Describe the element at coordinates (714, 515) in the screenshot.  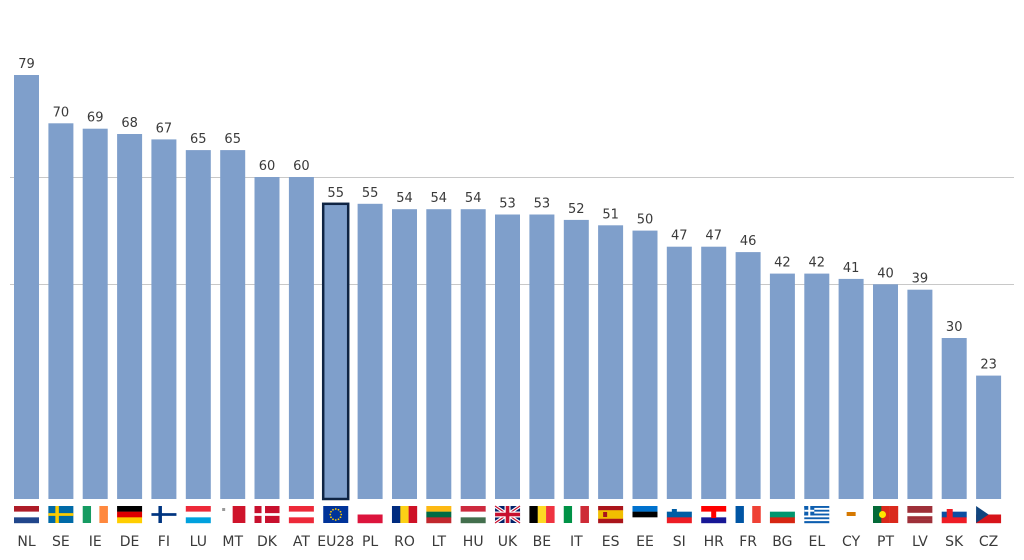
I see `hr-flag-icon` at that location.